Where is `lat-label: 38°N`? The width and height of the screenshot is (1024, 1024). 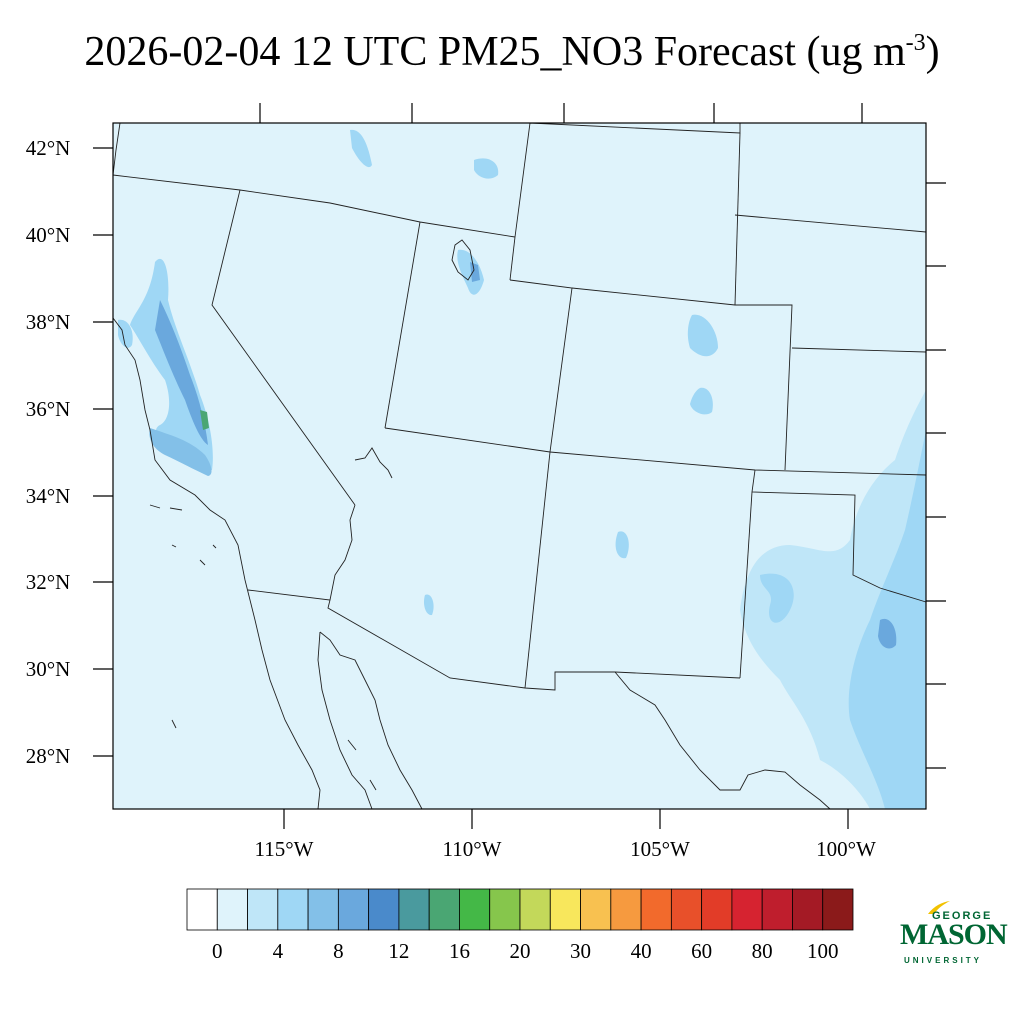
lat-label: 38°N is located at coordinates (48, 322).